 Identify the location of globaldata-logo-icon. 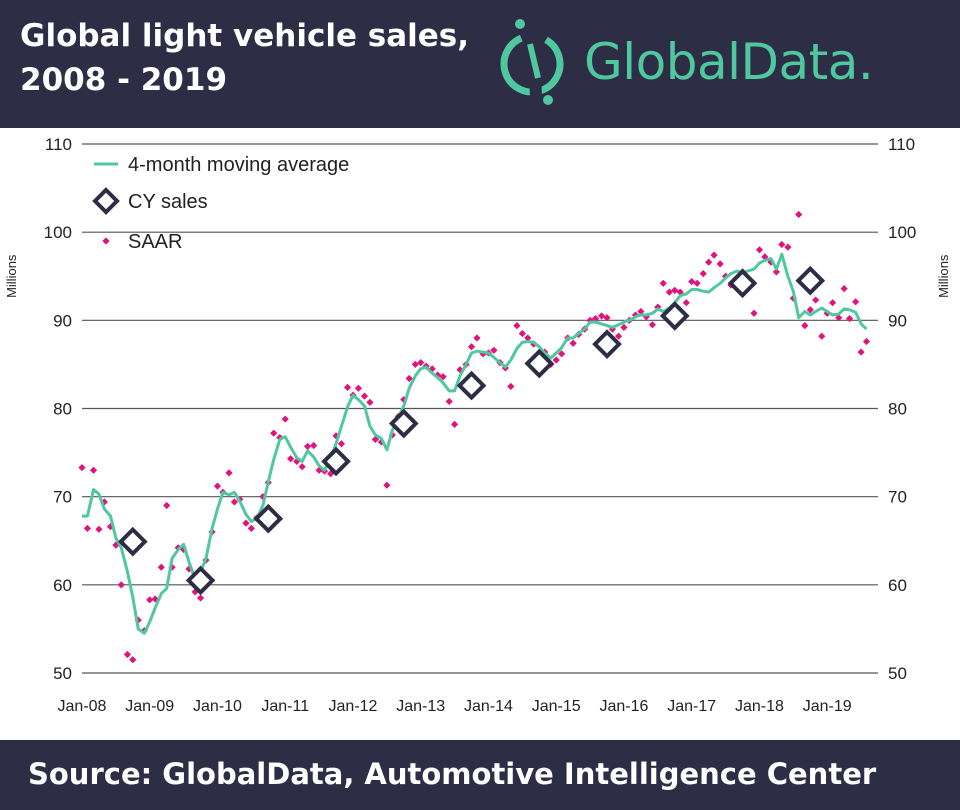
(532, 62).